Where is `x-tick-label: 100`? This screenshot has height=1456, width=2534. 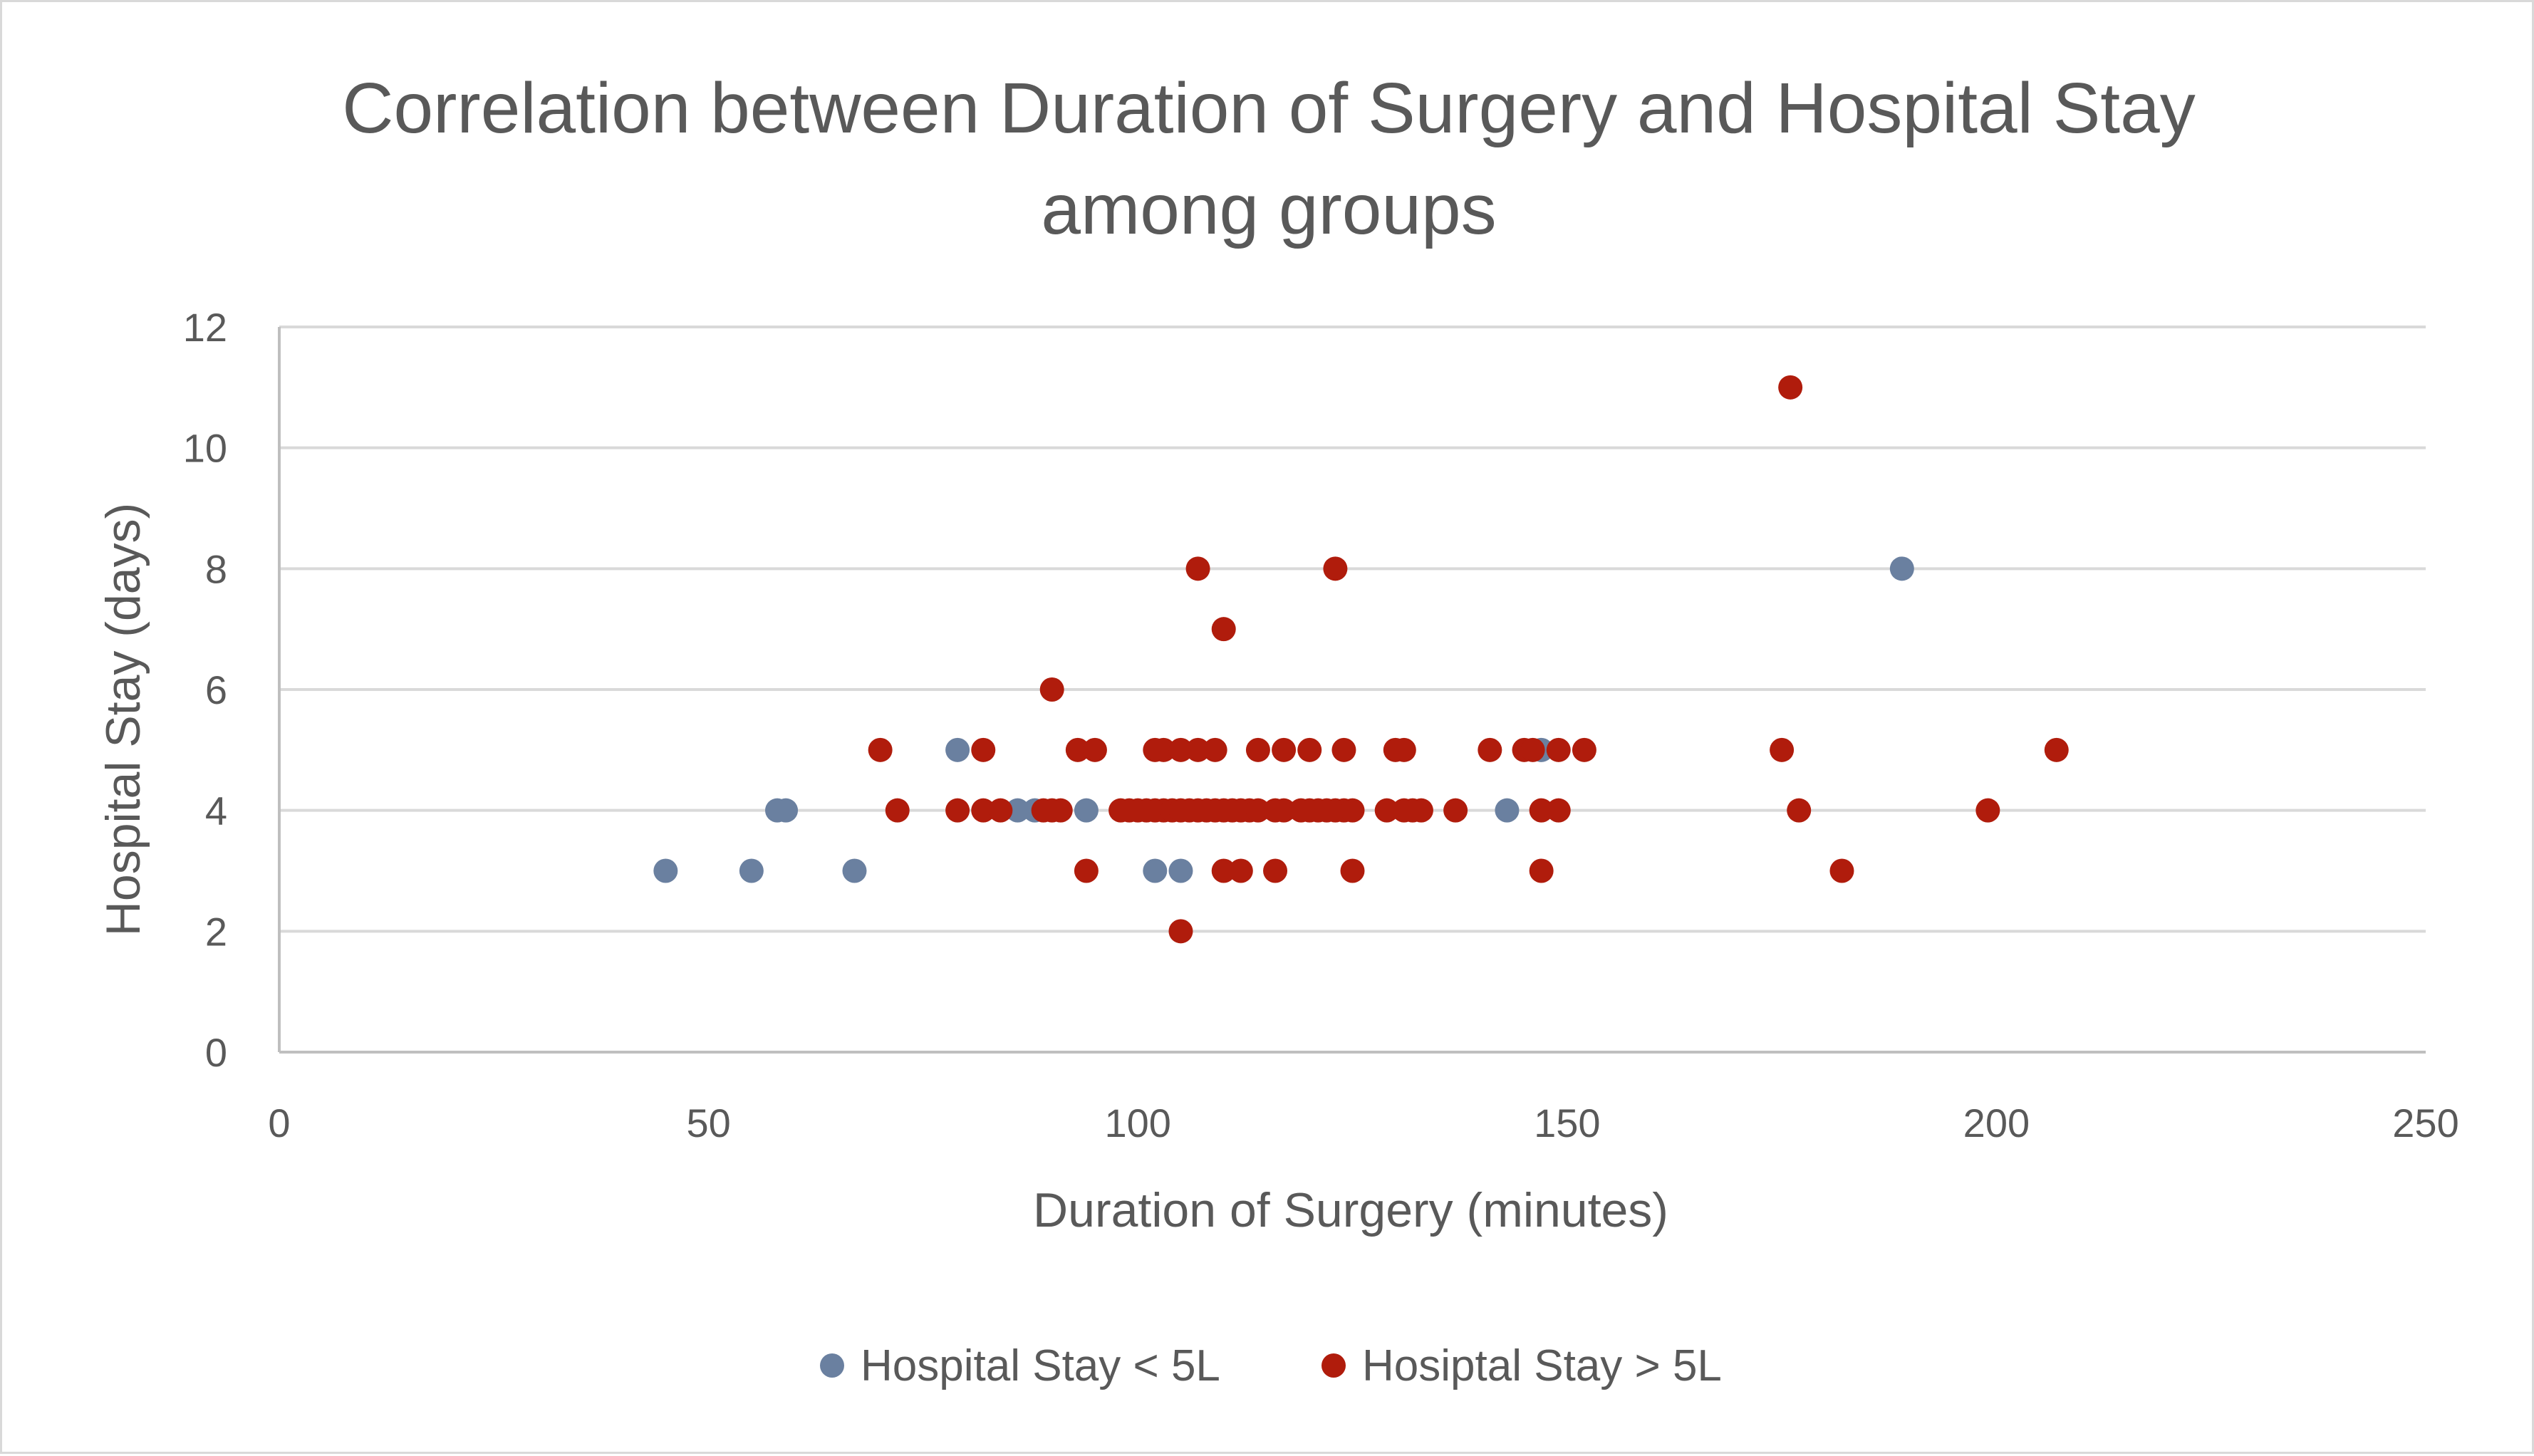
x-tick-label: 100 is located at coordinates (1137, 1123).